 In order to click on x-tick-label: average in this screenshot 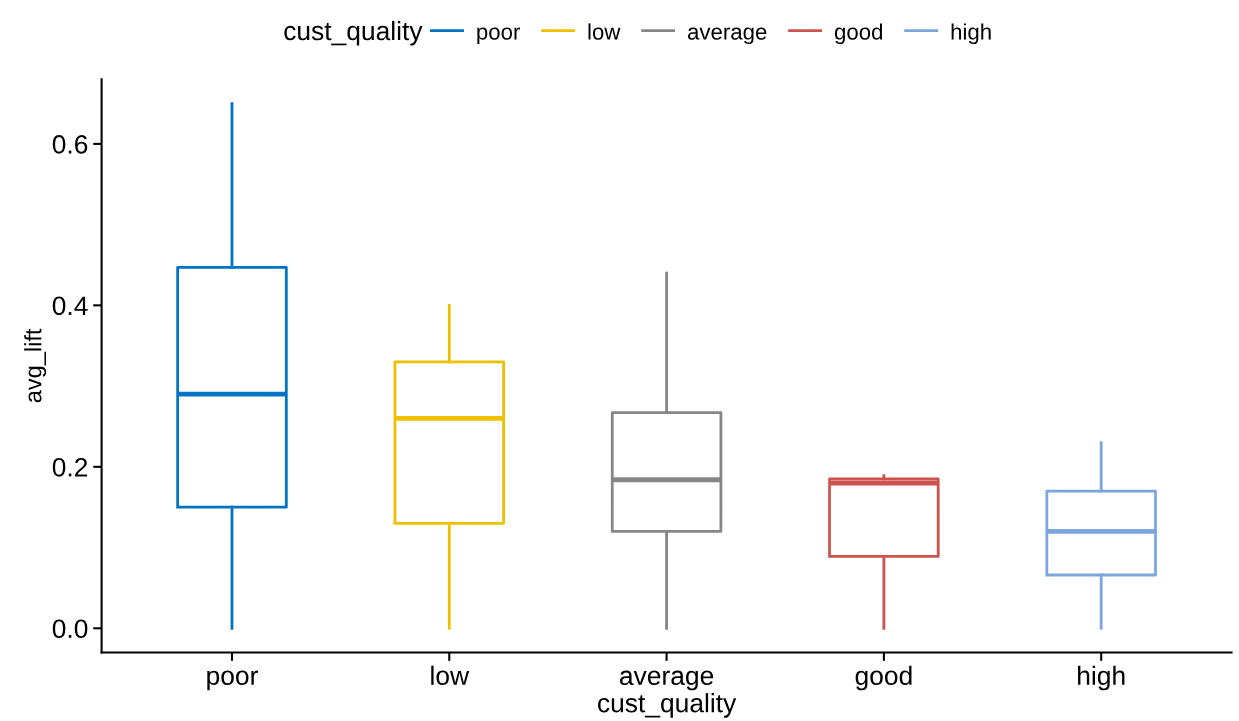, I will do `click(667, 680)`.